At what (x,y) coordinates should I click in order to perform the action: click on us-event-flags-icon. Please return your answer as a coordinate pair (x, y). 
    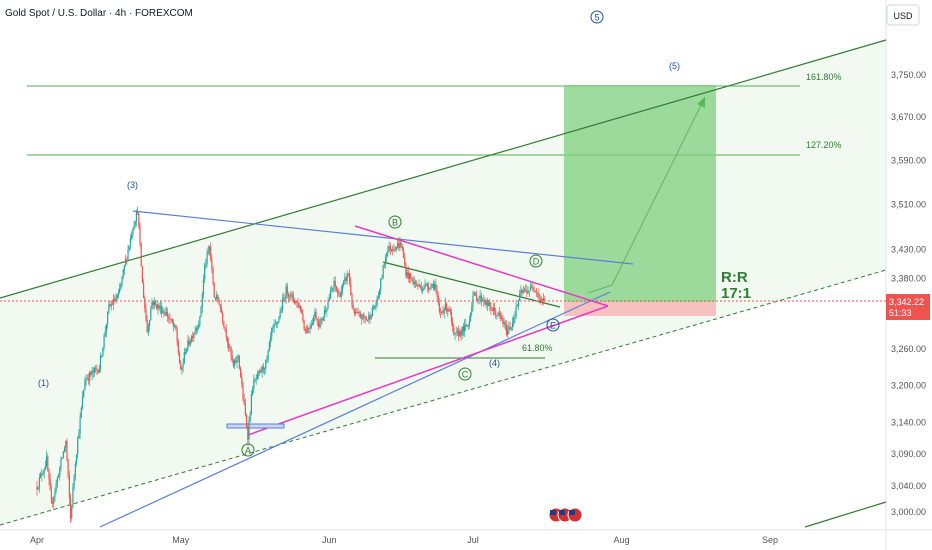
    Looking at the image, I should click on (565, 515).